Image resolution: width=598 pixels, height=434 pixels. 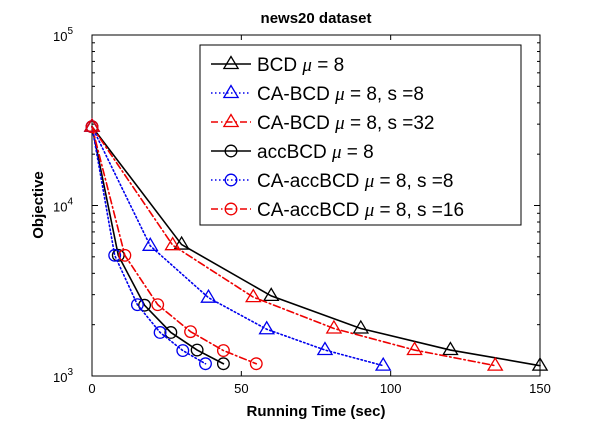 What do you see at coordinates (63, 206) in the screenshot?
I see `y-tick-label: 10⁴` at bounding box center [63, 206].